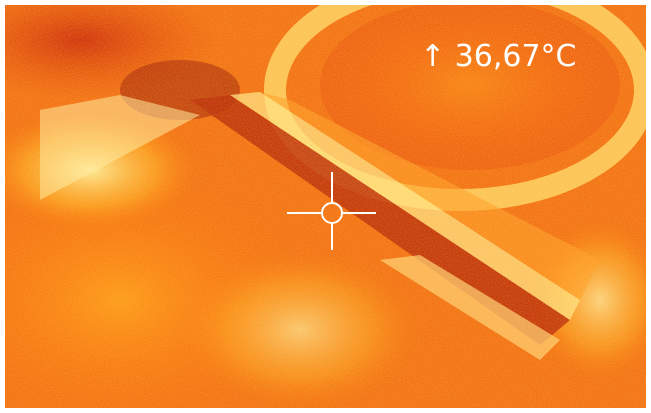  Describe the element at coordinates (331, 211) in the screenshot. I see `crosshair` at that location.